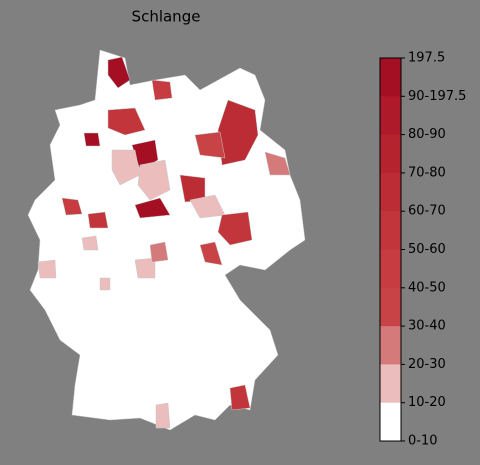 The height and width of the screenshot is (465, 480). Describe the element at coordinates (427, 211) in the screenshot. I see `colorbar-label: 60-70` at that location.